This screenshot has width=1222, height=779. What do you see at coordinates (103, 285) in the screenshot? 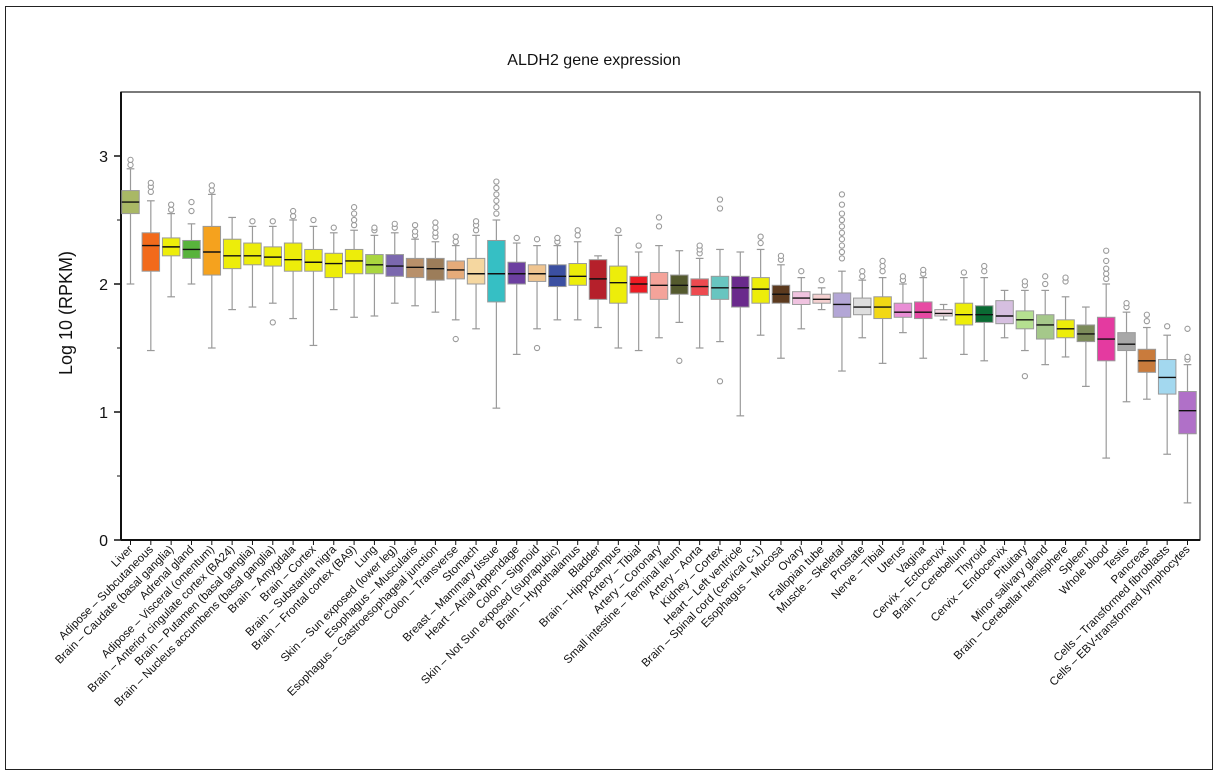
I see `y-tick-label: 2` at bounding box center [103, 285].